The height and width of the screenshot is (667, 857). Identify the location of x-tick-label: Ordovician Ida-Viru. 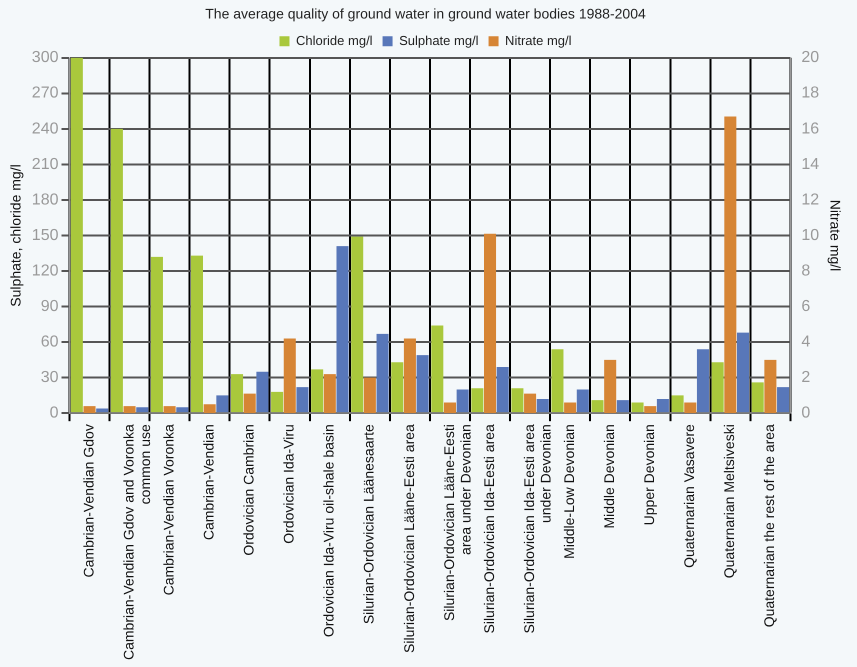
(288, 484).